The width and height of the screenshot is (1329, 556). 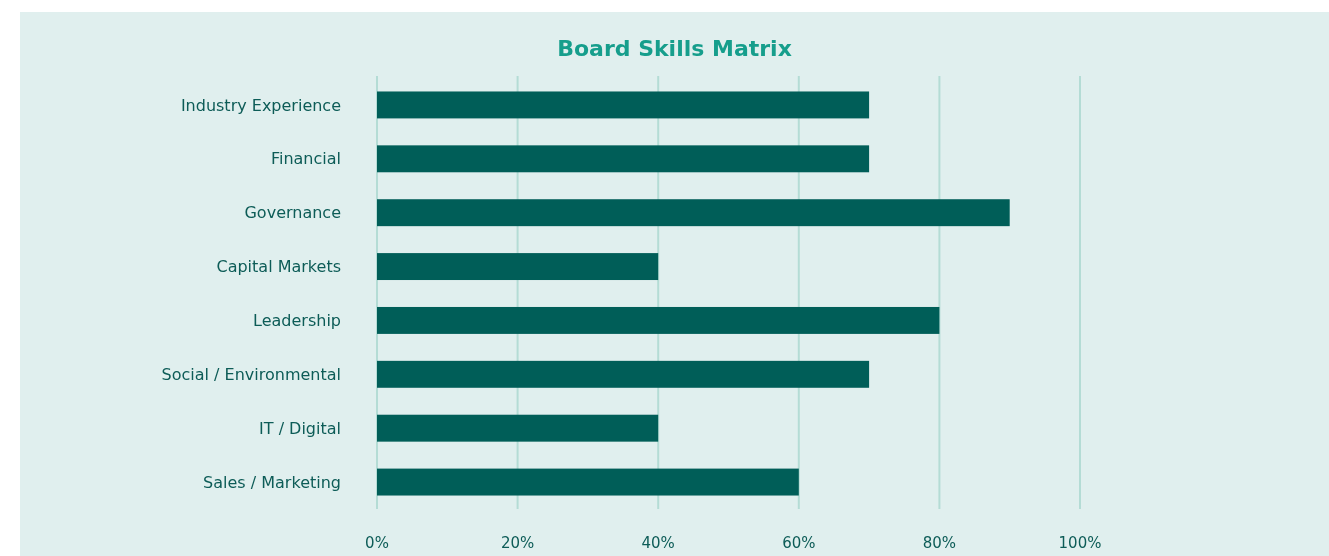 What do you see at coordinates (1080, 543) in the screenshot?
I see `x-tick-label: 100%` at bounding box center [1080, 543].